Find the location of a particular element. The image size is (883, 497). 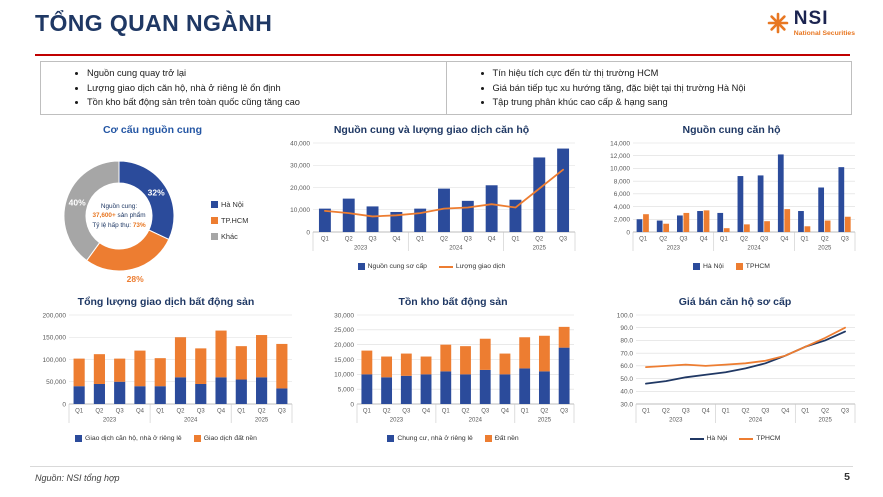

svg-text: 30,000 is located at coordinates (344, 315).